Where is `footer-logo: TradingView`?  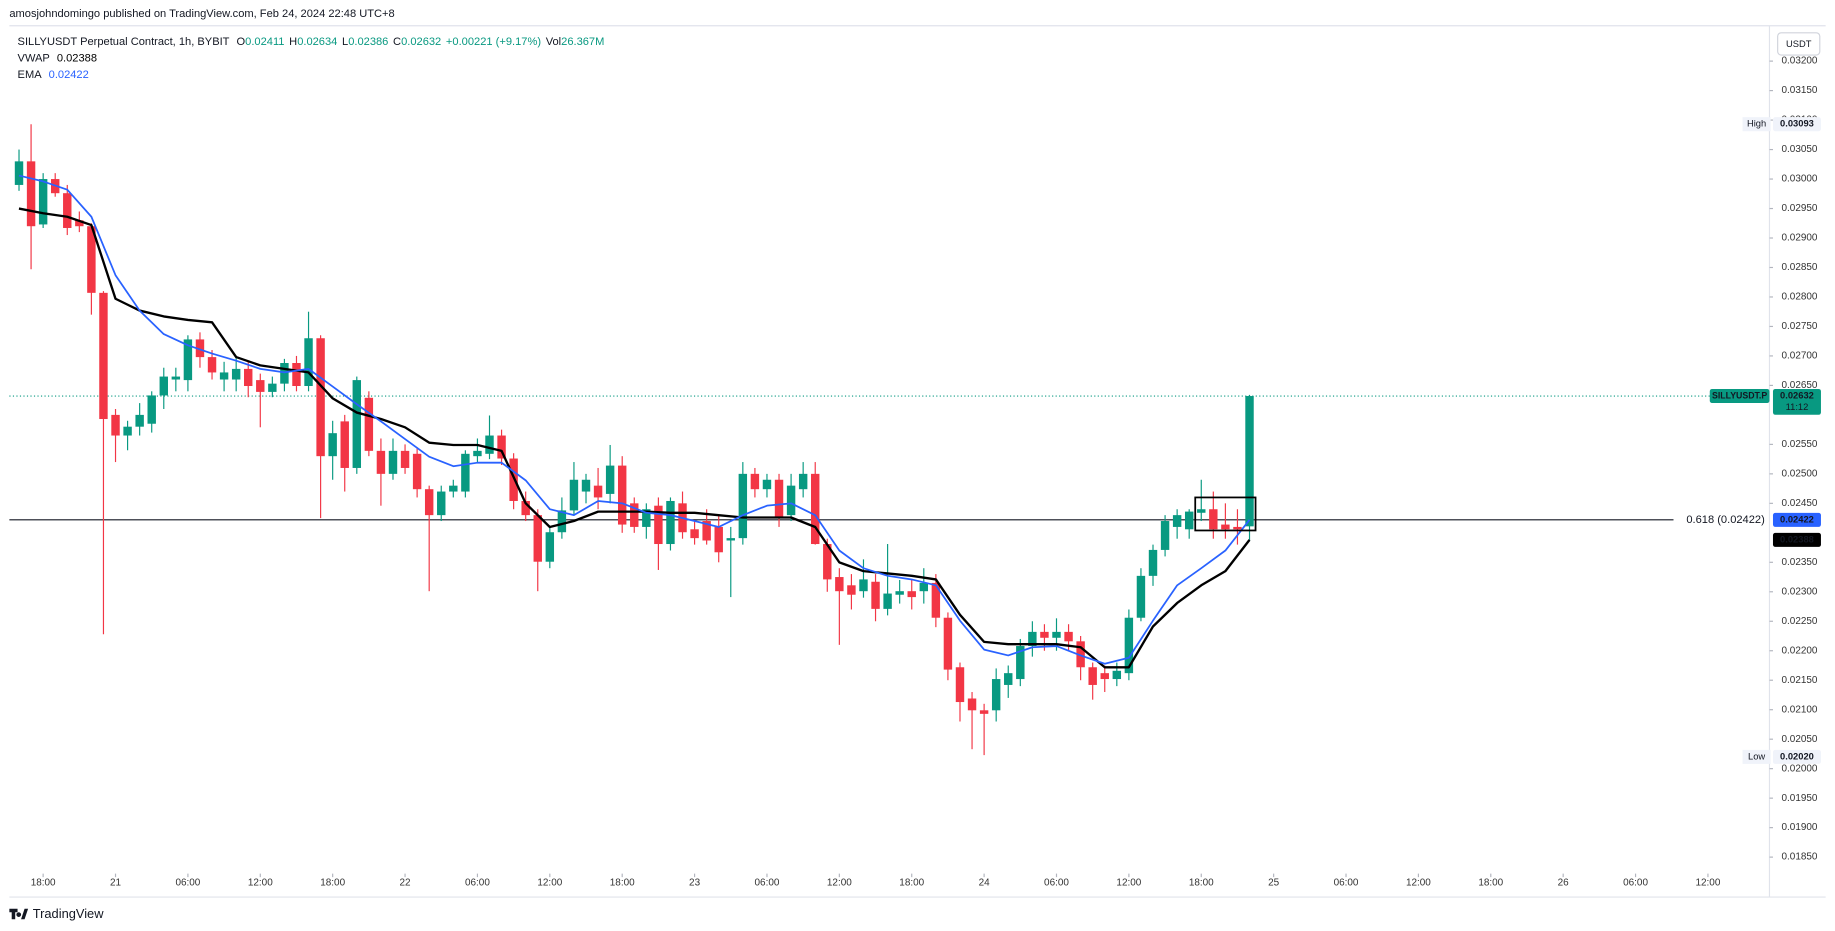
footer-logo: TradingView is located at coordinates (56, 913).